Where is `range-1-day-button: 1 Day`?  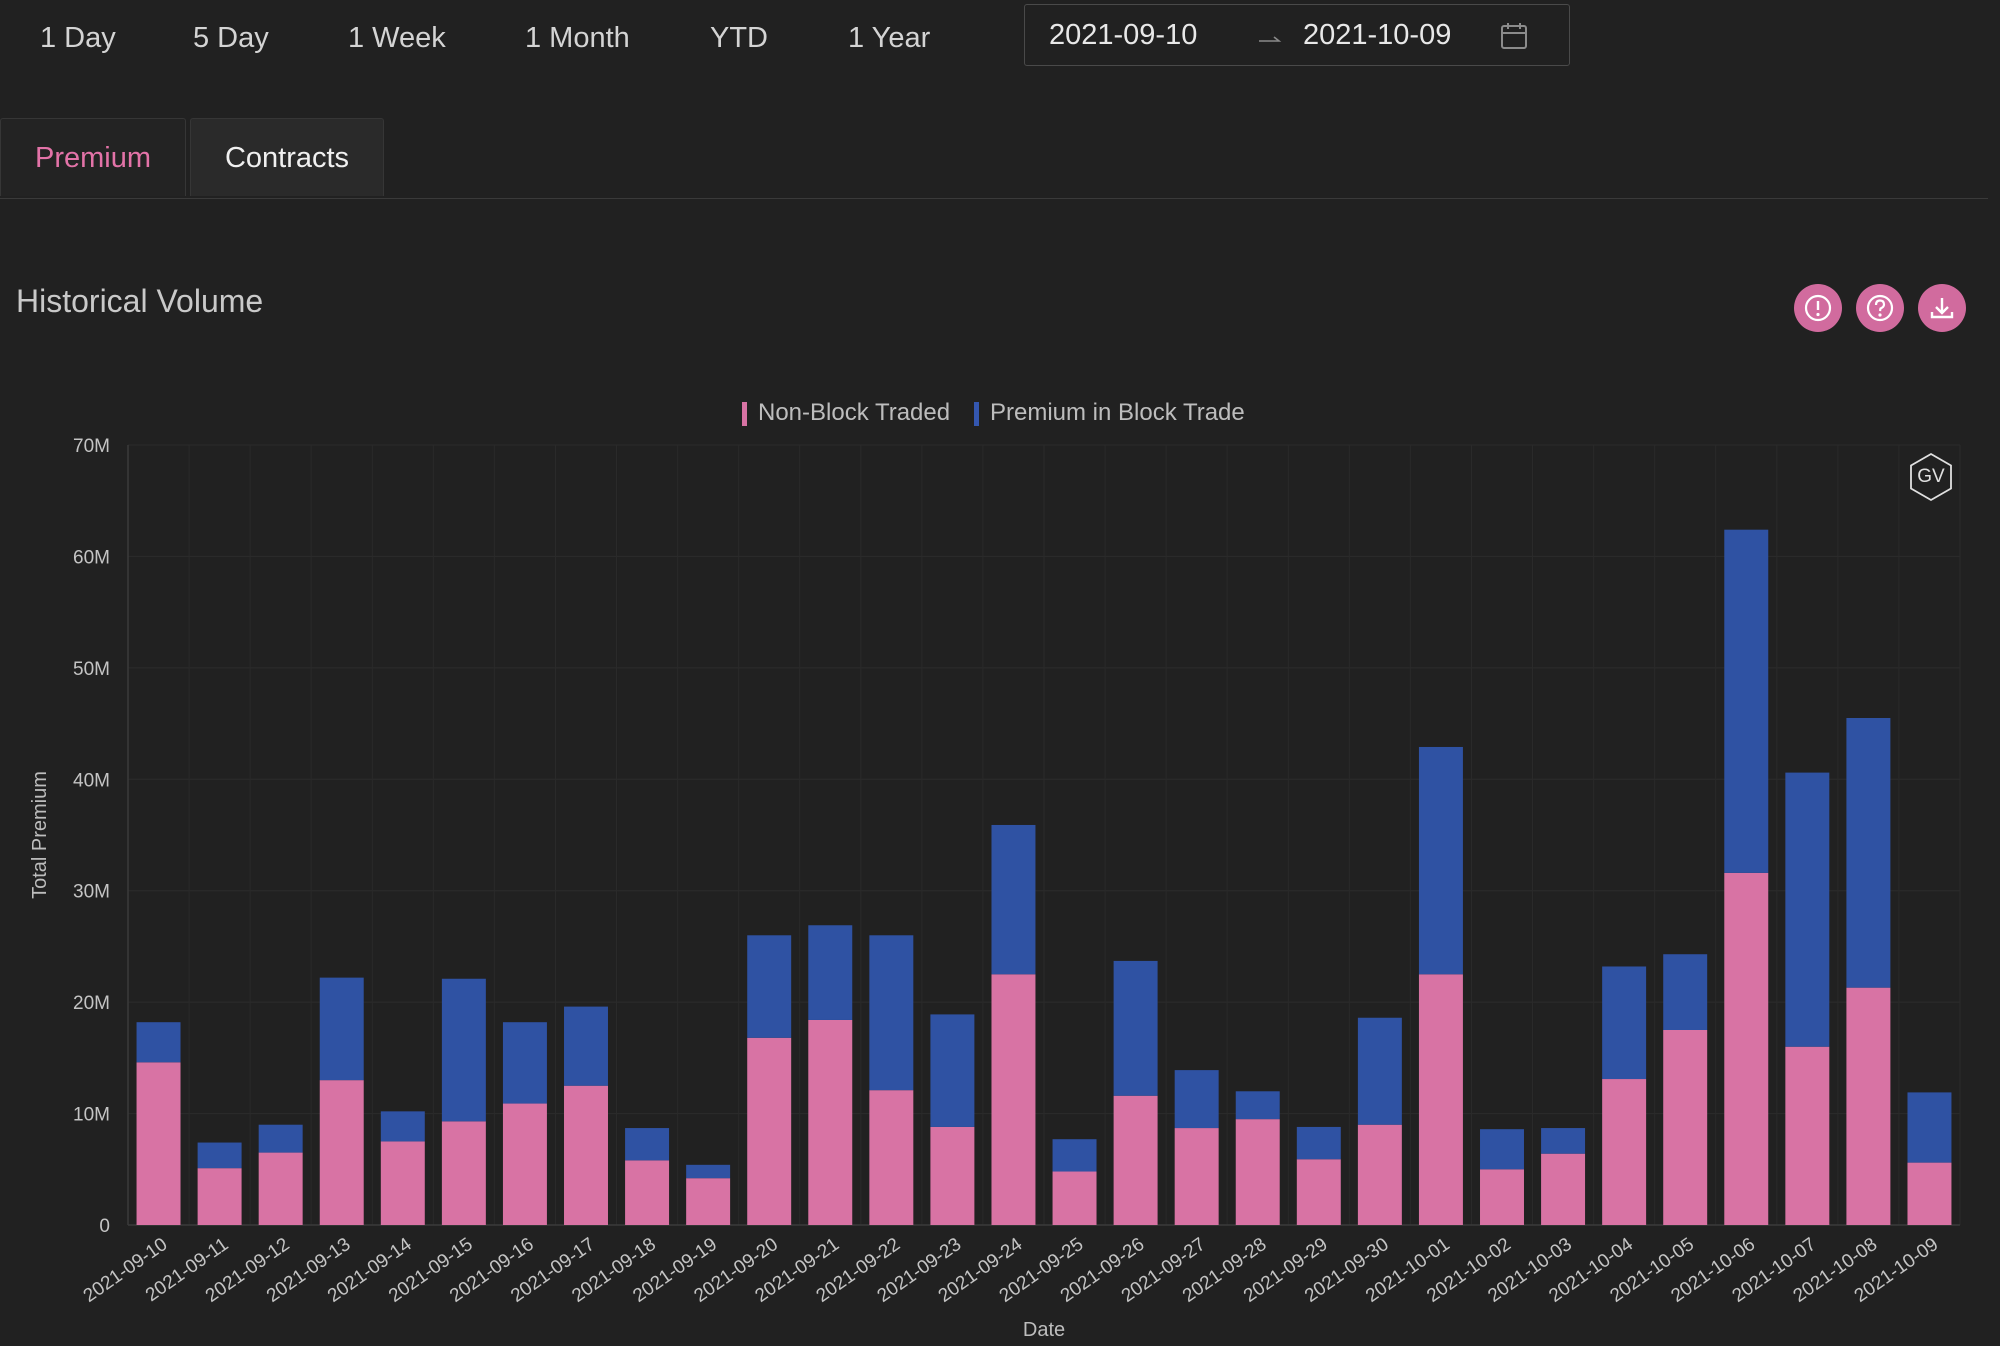 range-1-day-button: 1 Day is located at coordinates (78, 38).